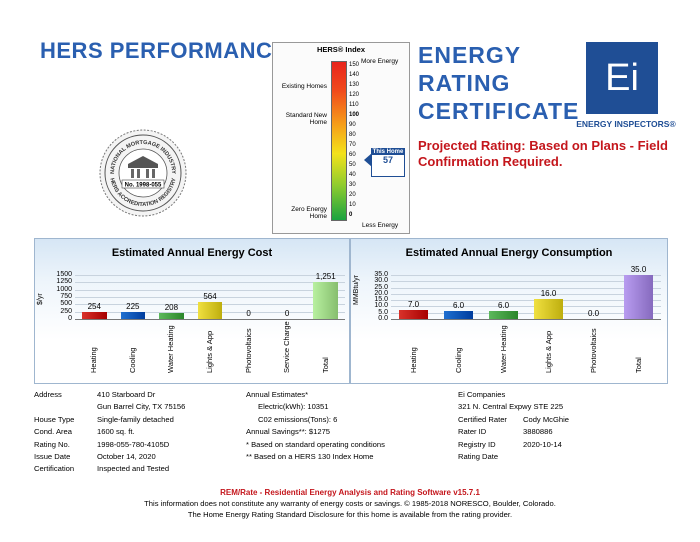  Describe the element at coordinates (209, 351) in the screenshot. I see `category-label: Lights & App` at that location.